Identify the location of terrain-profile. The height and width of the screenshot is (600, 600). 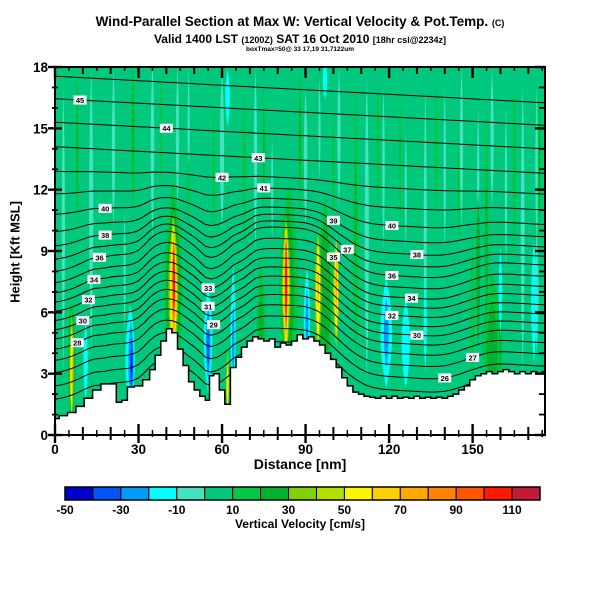
(300, 381).